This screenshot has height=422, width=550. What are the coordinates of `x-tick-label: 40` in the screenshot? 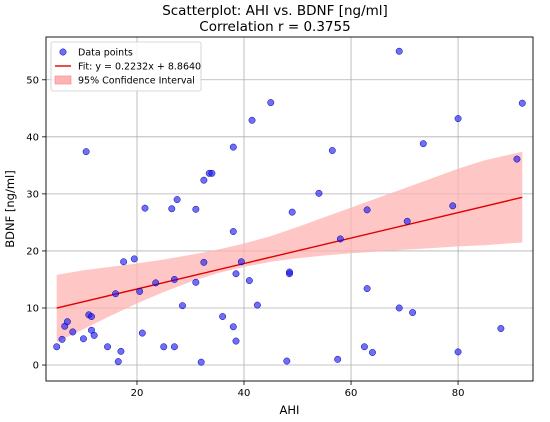 It's located at (244, 393).